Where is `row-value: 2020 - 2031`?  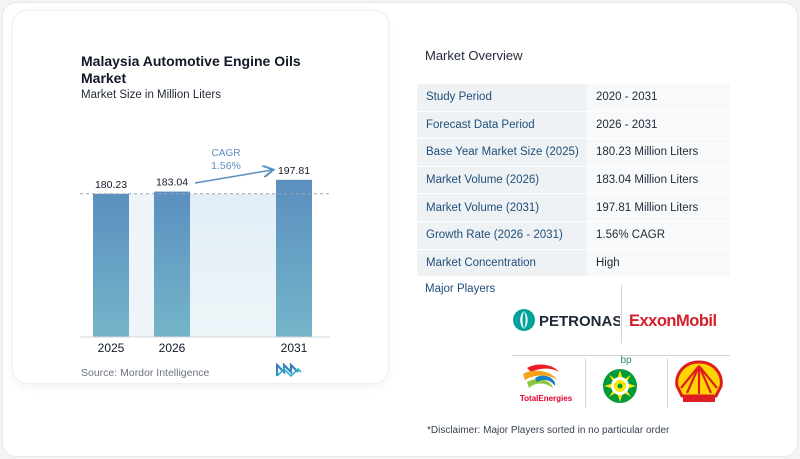
row-value: 2020 - 2031 is located at coordinates (658, 98).